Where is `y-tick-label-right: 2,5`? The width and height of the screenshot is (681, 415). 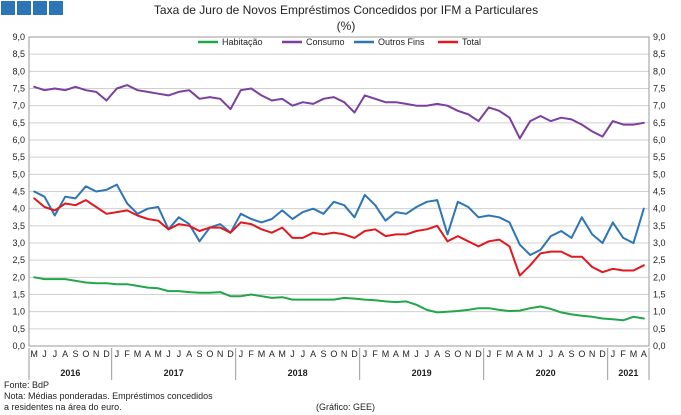 y-tick-label-right: 2,5 is located at coordinates (659, 260).